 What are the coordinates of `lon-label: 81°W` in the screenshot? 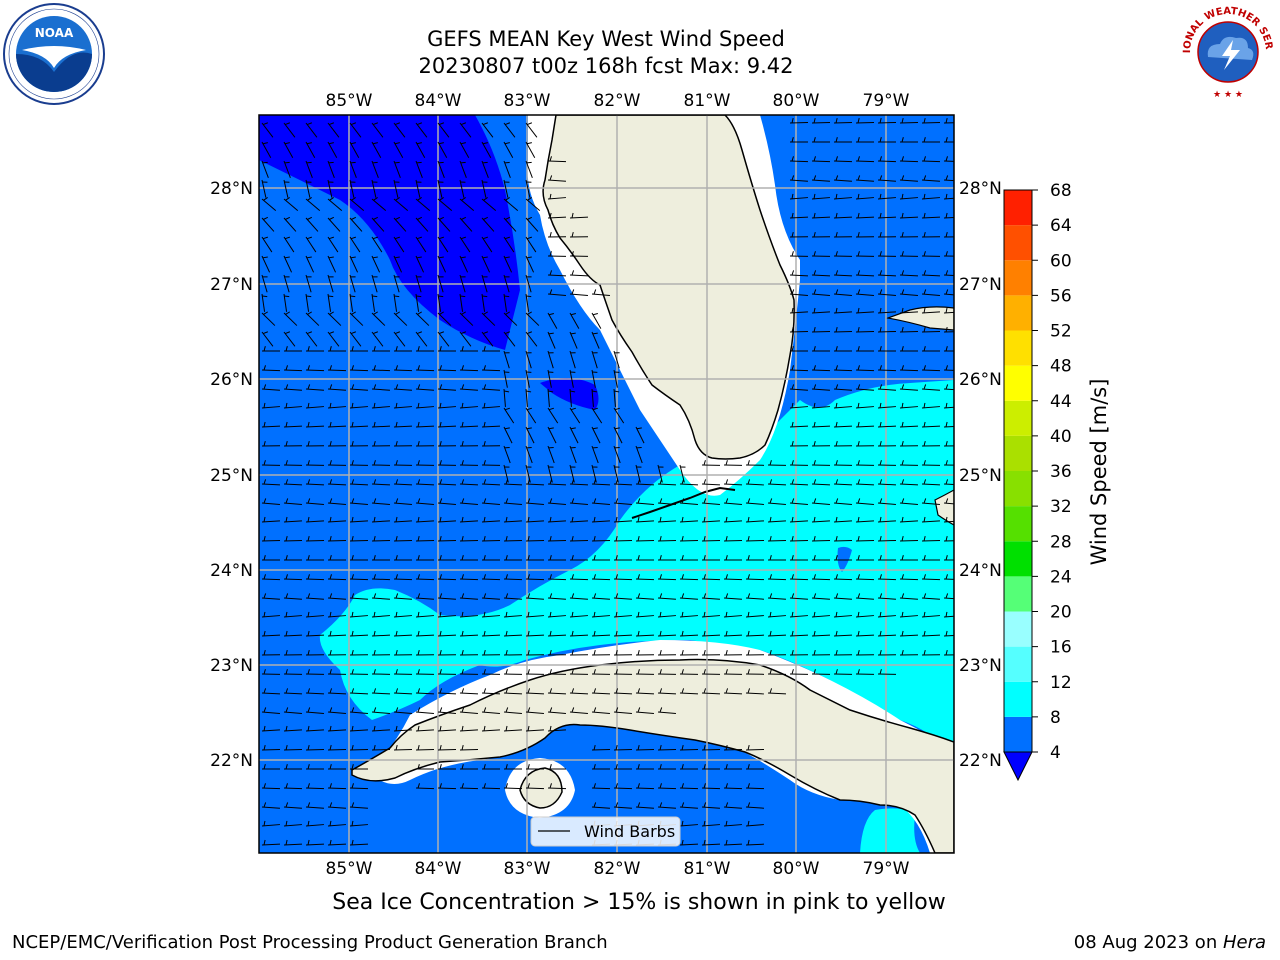 It's located at (707, 101).